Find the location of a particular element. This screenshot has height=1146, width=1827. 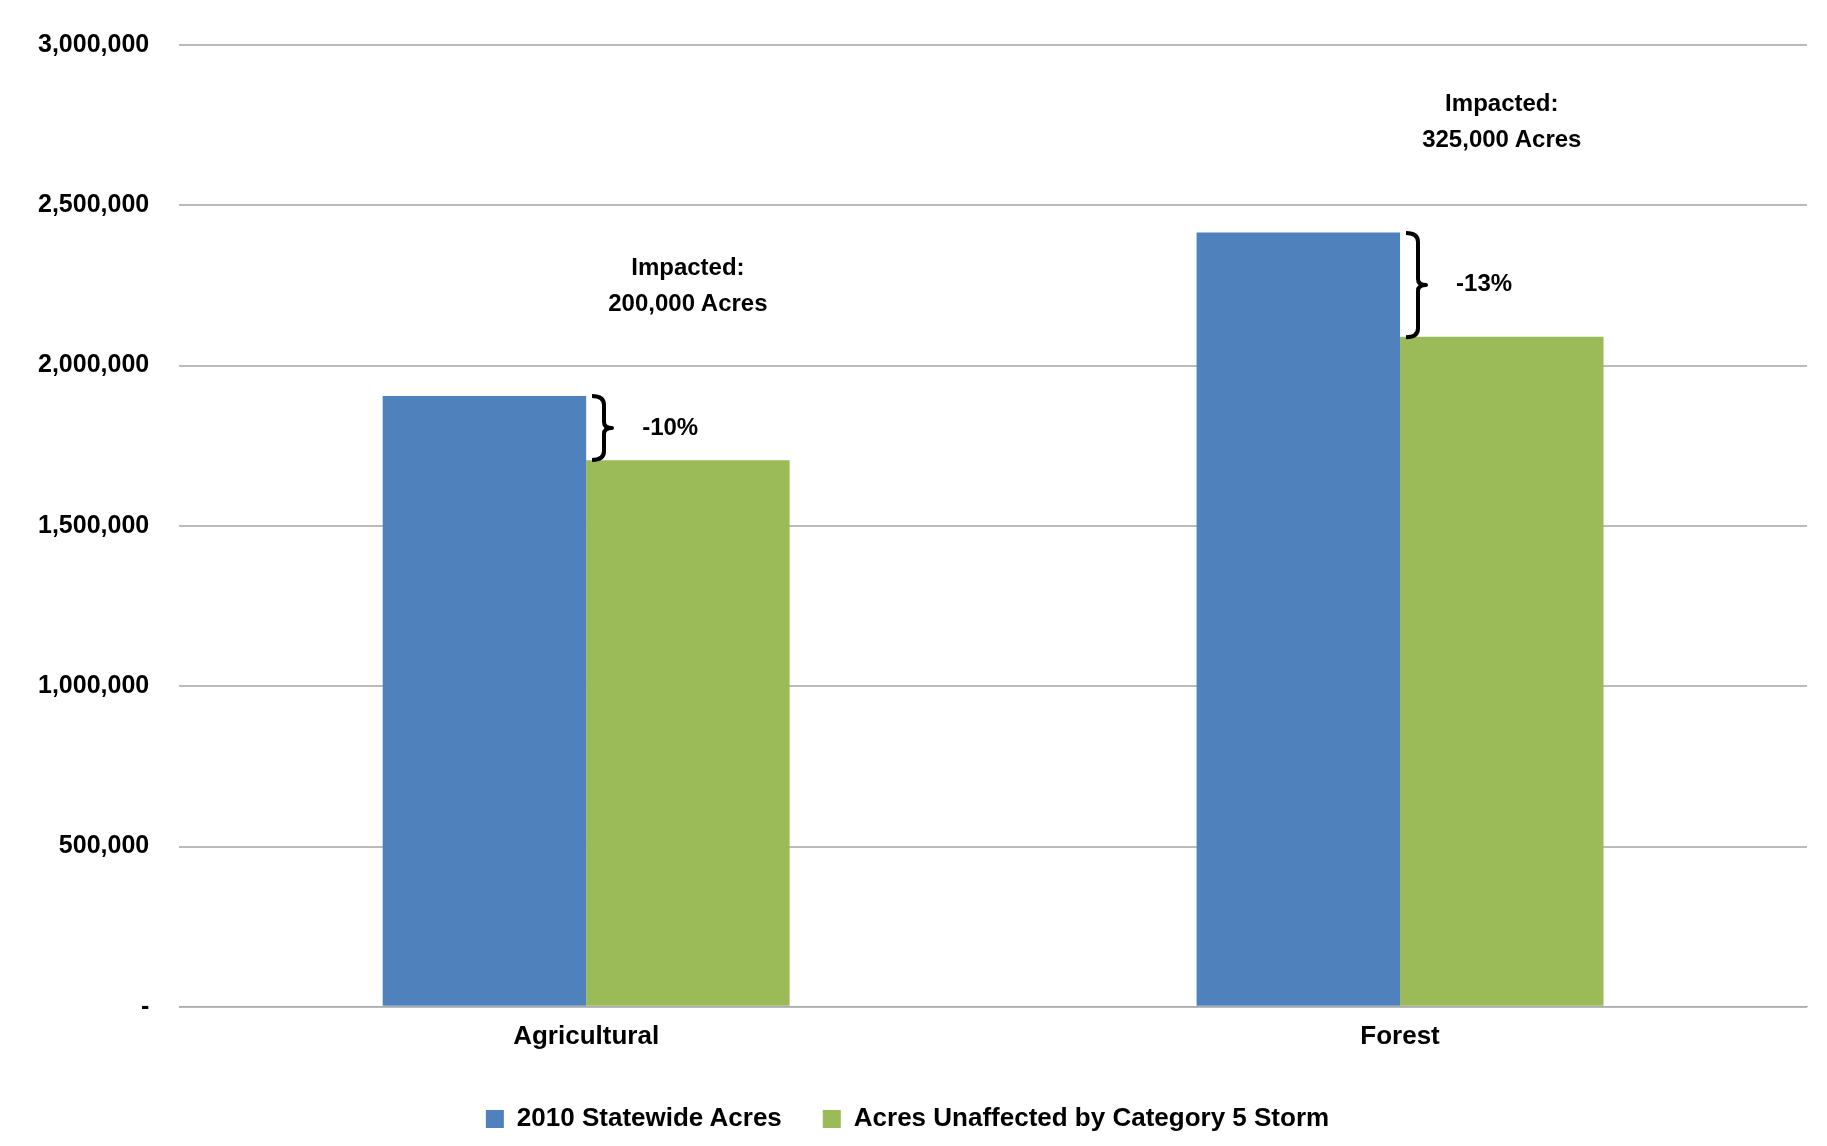

y-tick-label: - is located at coordinates (145, 1004).